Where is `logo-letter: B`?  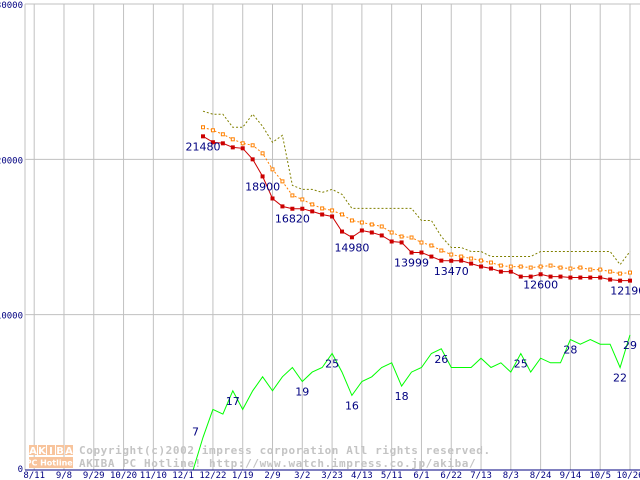
logo-letter: B is located at coordinates (60, 451).